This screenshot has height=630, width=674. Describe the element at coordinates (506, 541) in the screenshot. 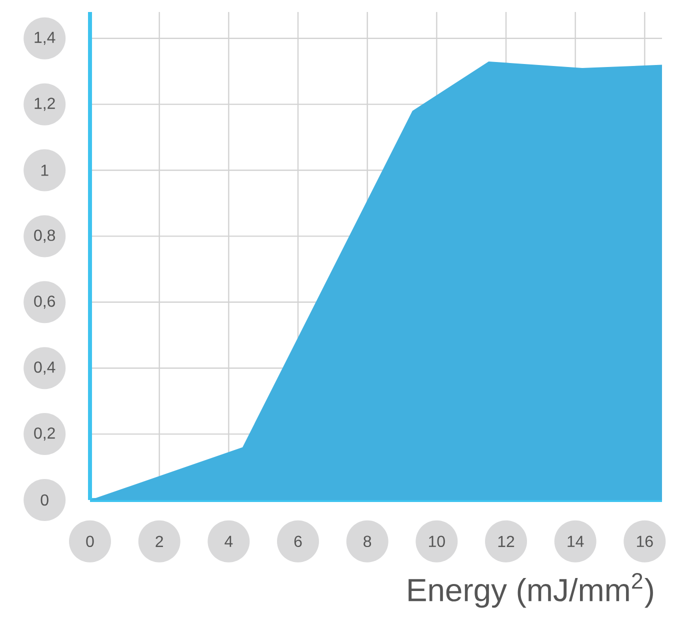

I see `x-tick-label: 12` at that location.